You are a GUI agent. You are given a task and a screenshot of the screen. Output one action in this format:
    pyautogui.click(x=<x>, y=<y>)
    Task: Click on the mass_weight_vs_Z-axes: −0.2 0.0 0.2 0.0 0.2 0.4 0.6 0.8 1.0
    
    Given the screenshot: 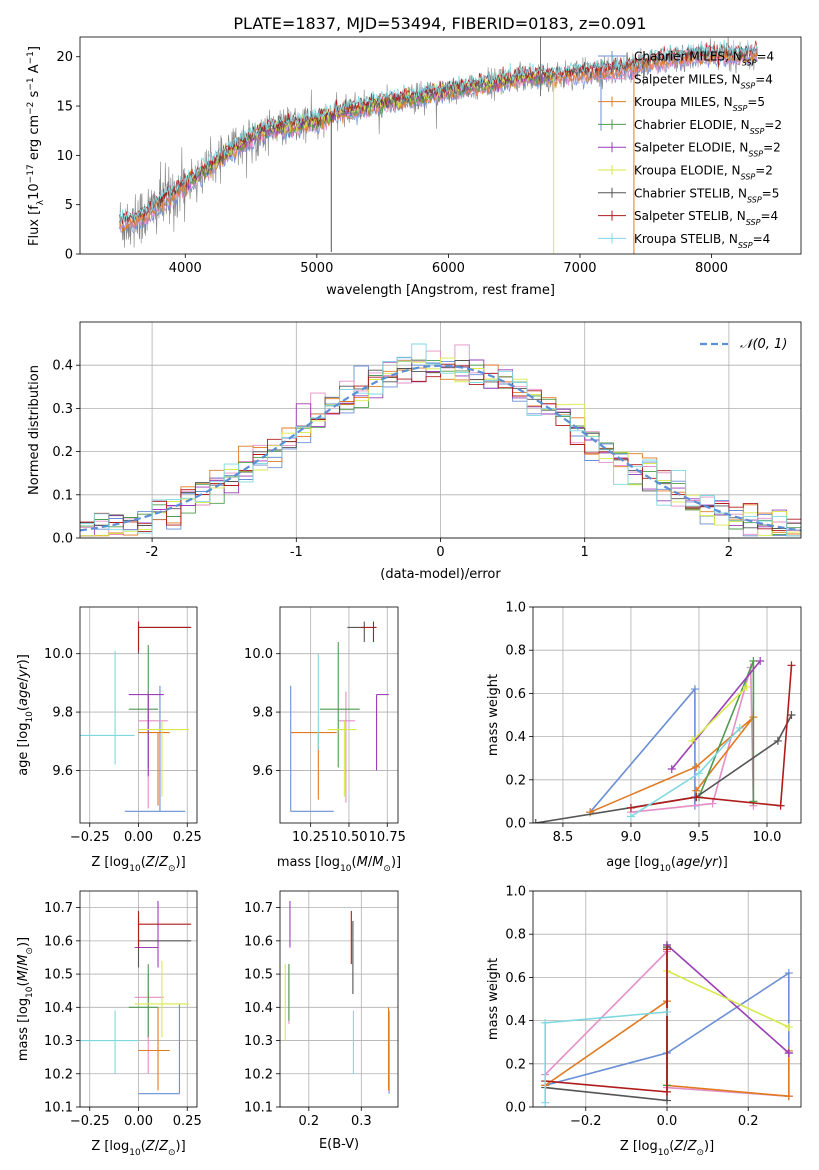 What is the action you would take?
    pyautogui.click(x=653, y=1007)
    